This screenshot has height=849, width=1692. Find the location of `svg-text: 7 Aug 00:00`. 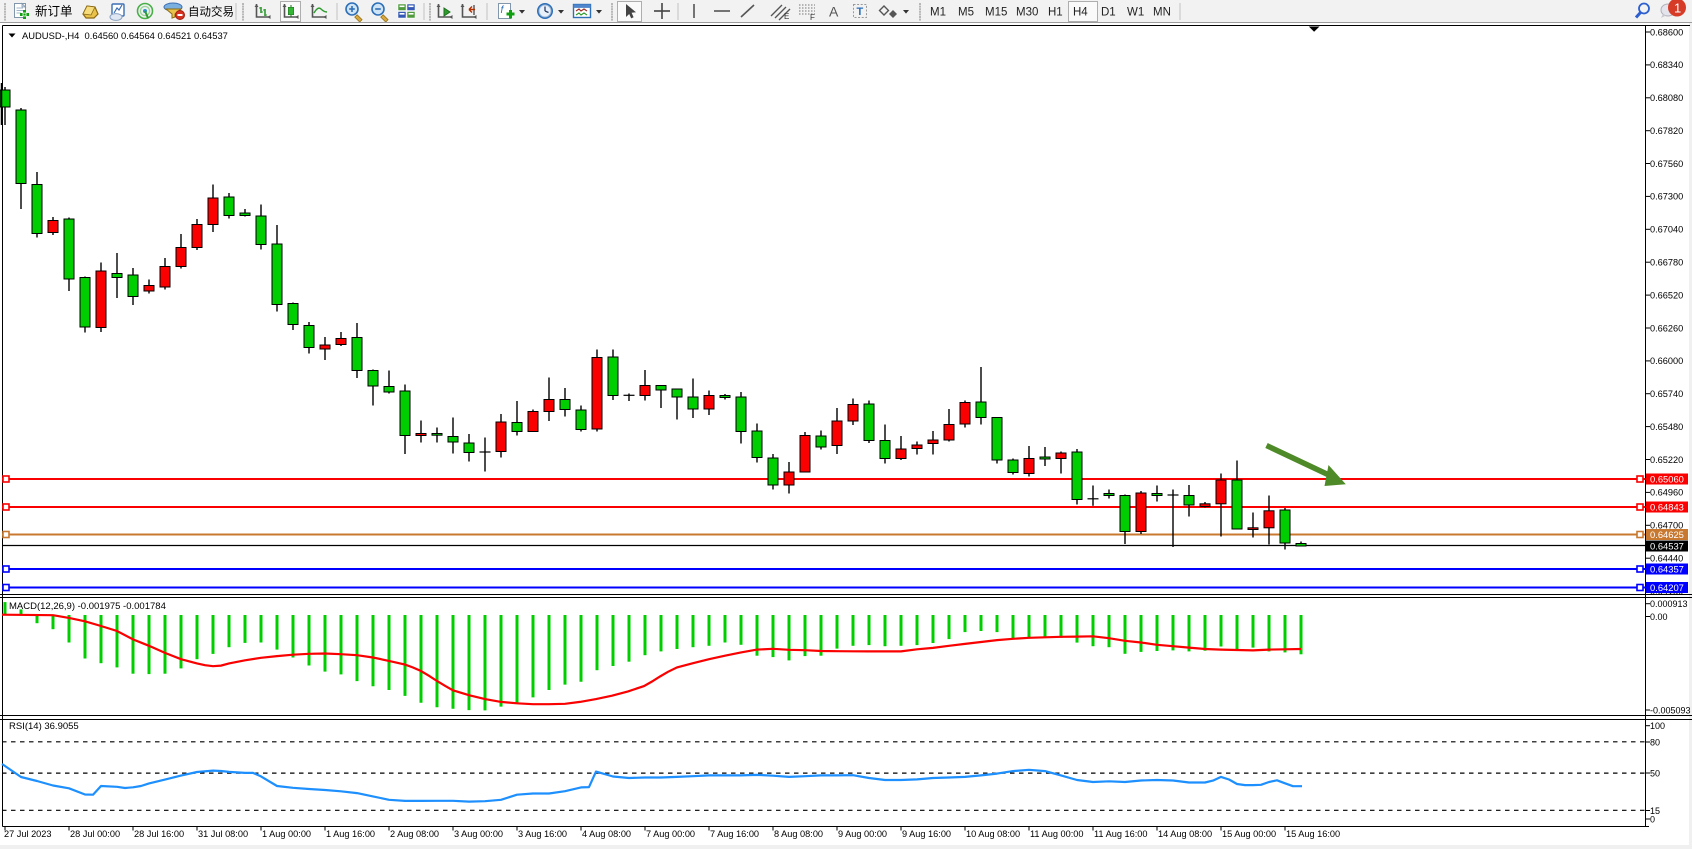

svg-text: 7 Aug 00:00 is located at coordinates (670, 834).